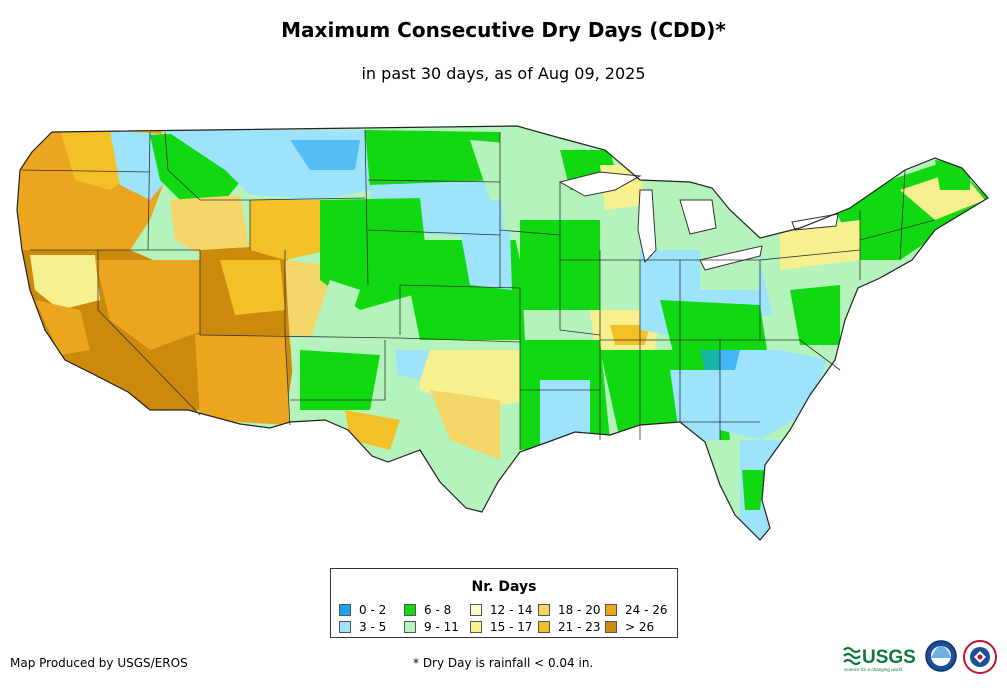 The image size is (1007, 691). What do you see at coordinates (504, 587) in the screenshot?
I see `legend-title: Nr. Days` at bounding box center [504, 587].